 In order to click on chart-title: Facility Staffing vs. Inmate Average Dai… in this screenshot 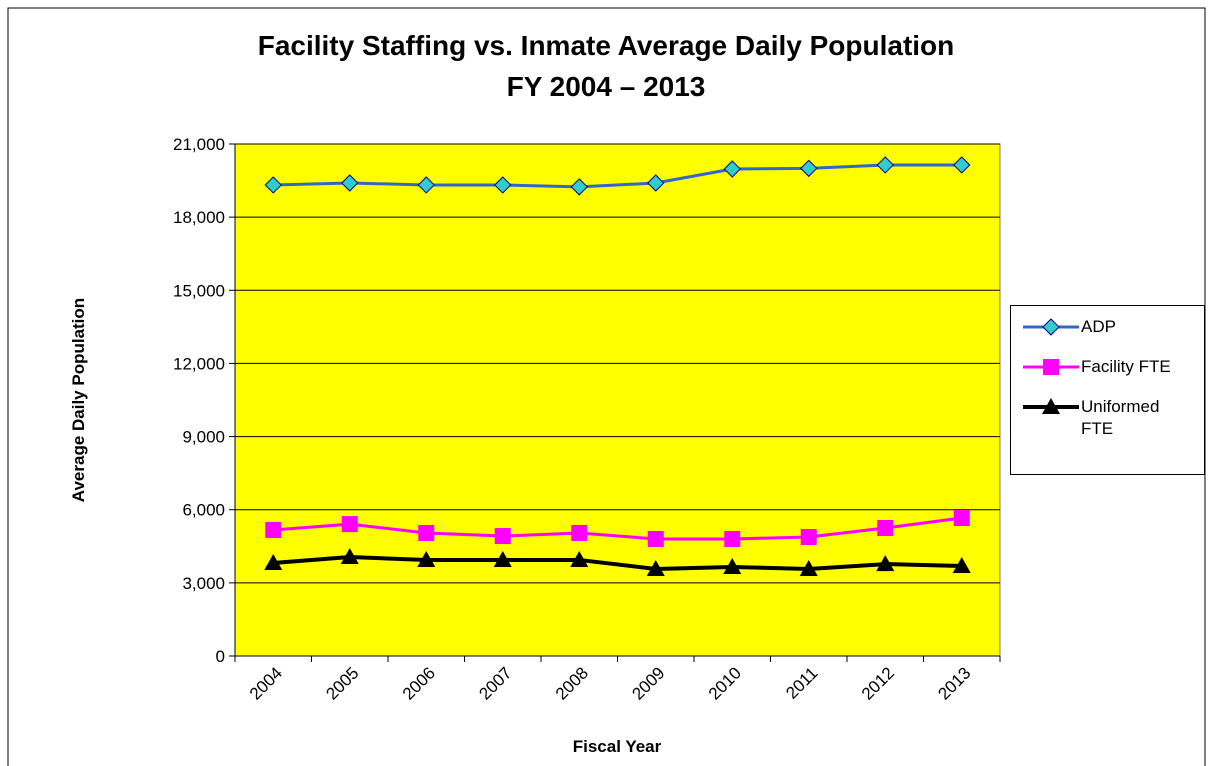, I will do `click(606, 45)`.